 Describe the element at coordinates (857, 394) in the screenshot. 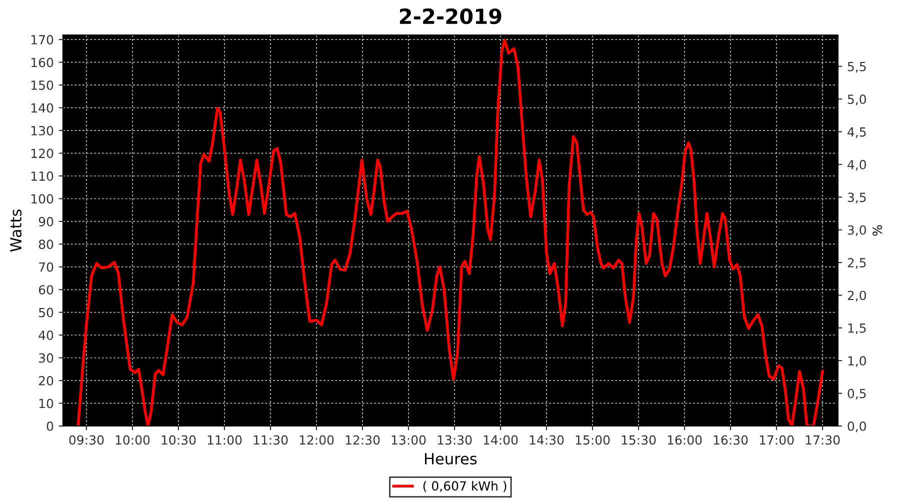

I see `y2-tick-label: 0,5` at that location.